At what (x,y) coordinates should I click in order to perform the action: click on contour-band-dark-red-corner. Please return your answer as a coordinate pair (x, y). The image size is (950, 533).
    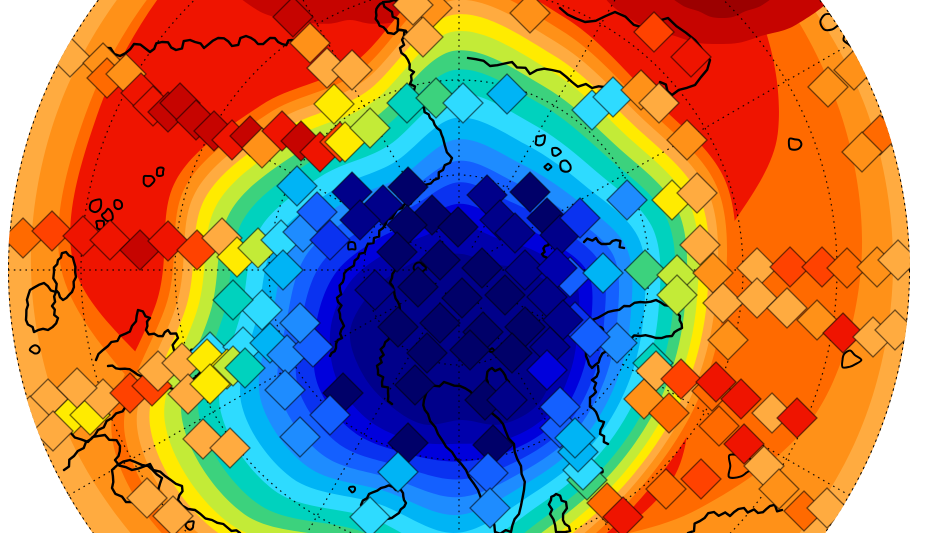
    Looking at the image, I should click on (901, 16).